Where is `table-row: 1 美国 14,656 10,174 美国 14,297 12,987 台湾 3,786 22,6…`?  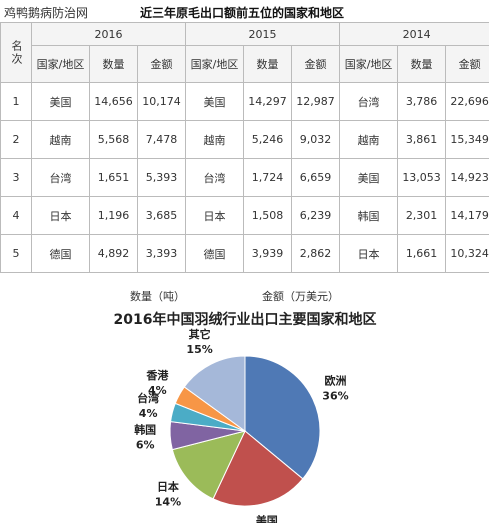 table-row: 1 美国 14,656 10,174 美国 14,297 12,987 台湾 3,786 22,6… is located at coordinates (244, 101).